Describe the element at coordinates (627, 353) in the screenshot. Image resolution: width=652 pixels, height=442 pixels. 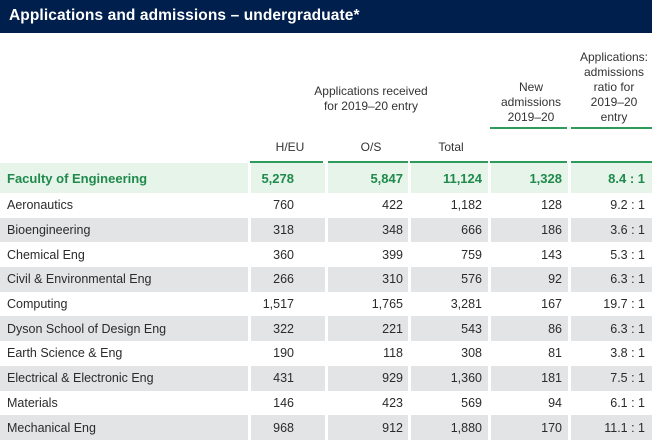
I see `row-ratio: 3.8 : 1` at that location.